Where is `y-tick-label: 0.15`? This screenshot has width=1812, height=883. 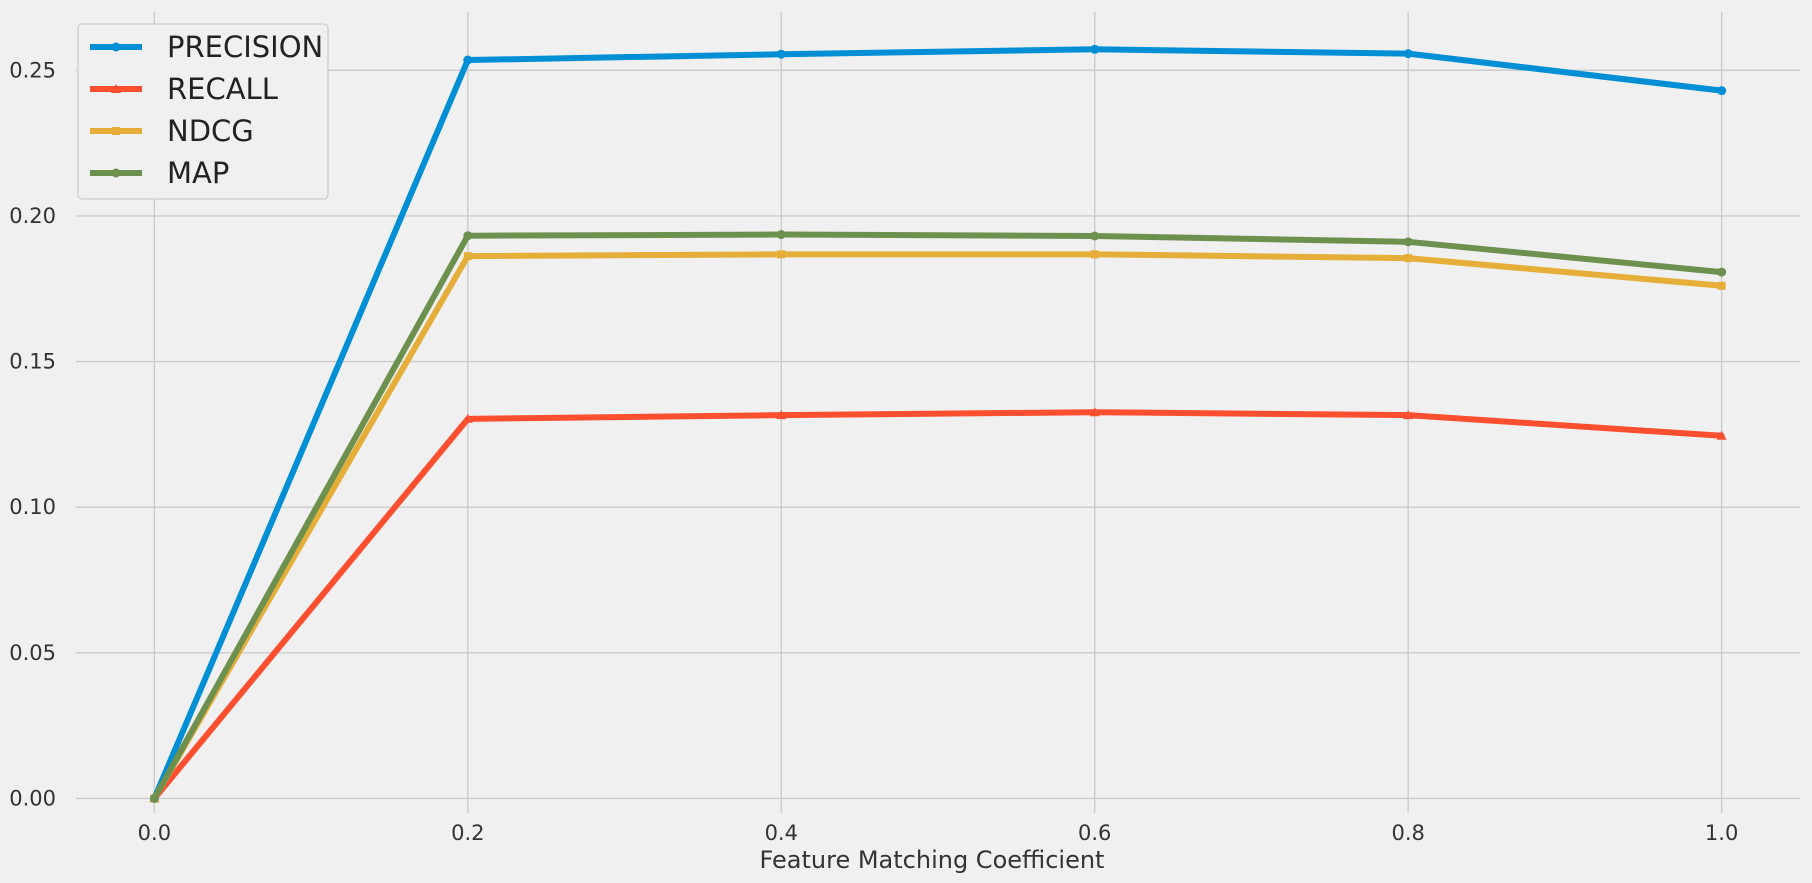
y-tick-label: 0.15 is located at coordinates (32, 362).